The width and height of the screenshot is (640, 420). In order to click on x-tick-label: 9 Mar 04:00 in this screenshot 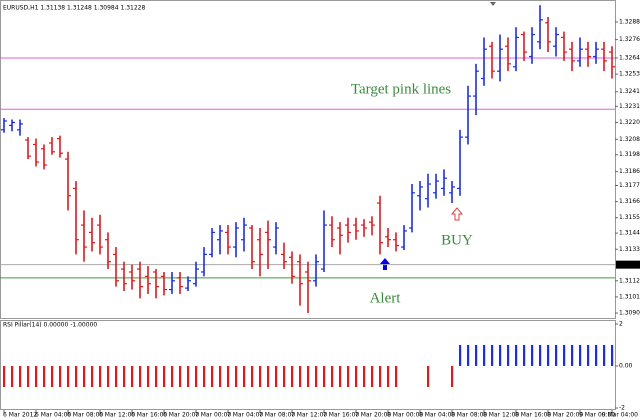, I will do `click(620, 415)`.